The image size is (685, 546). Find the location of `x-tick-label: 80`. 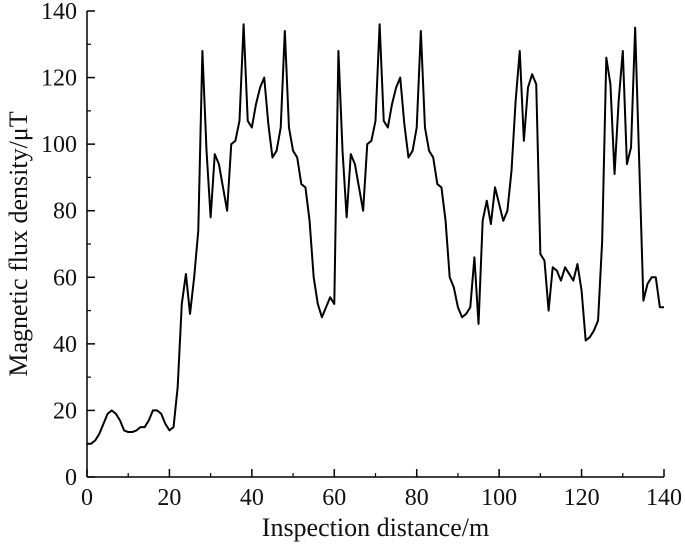

x-tick-label: 80 is located at coordinates (417, 498).